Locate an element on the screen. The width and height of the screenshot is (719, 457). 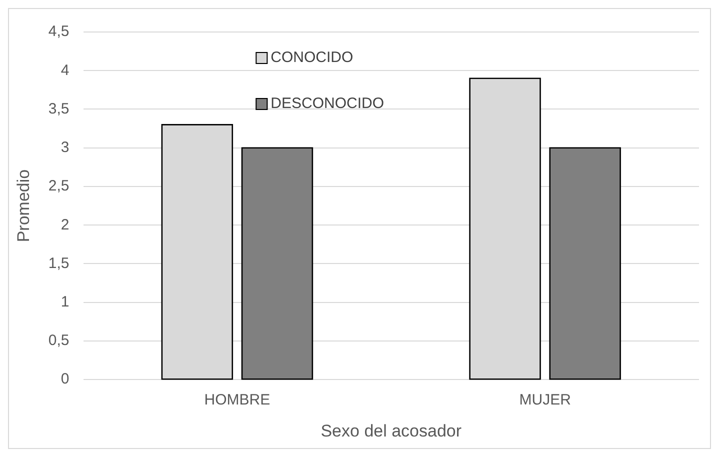
y-tick-label: 4,5 is located at coordinates (59, 31).